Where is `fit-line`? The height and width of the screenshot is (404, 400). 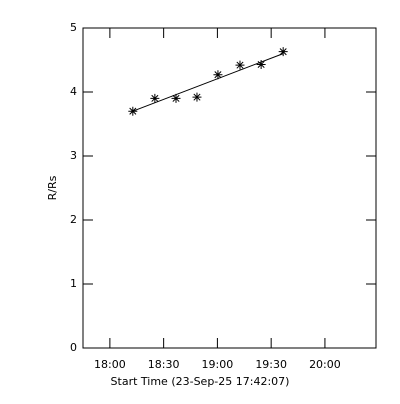
fit-line is located at coordinates (208, 82).